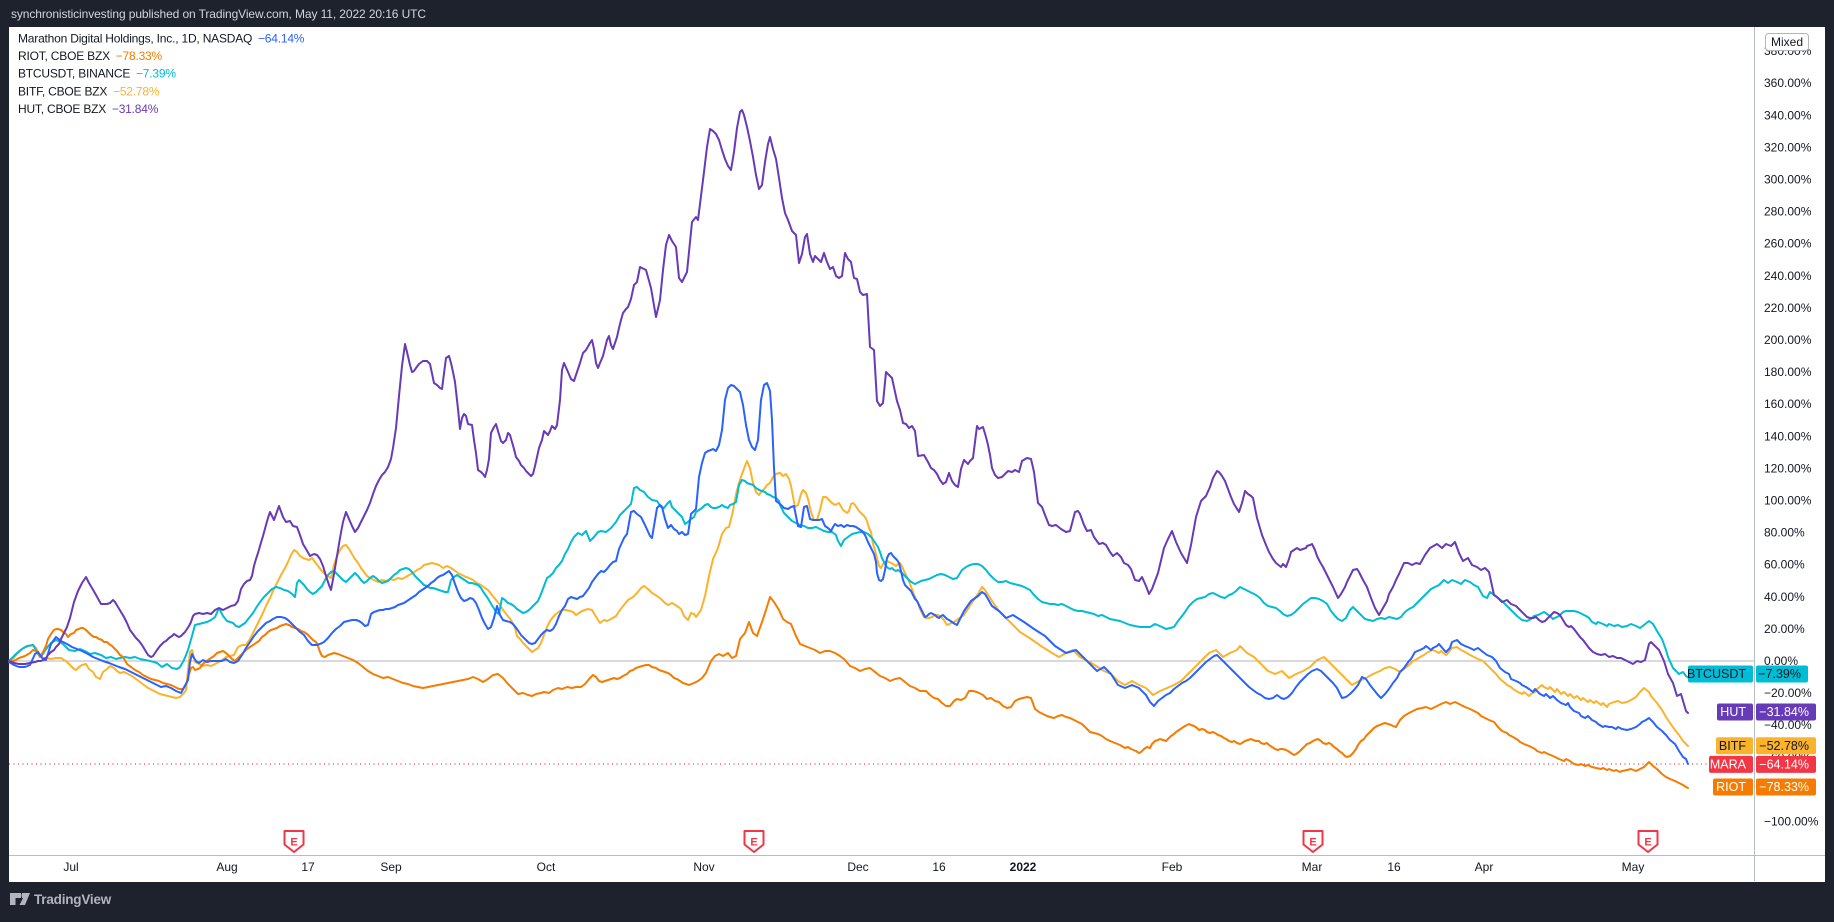  Describe the element at coordinates (1788, 115) in the screenshot. I see `svg-text: 340.00%` at that location.